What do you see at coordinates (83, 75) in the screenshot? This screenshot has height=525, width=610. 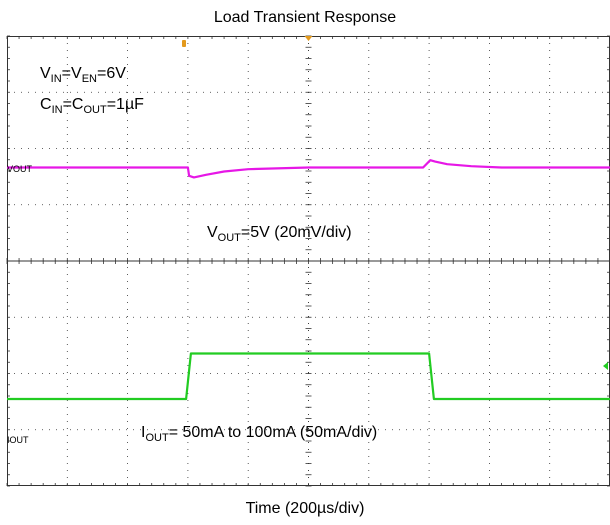 I see `conditions-vin-ven: VIN=VEN=6V` at bounding box center [83, 75].